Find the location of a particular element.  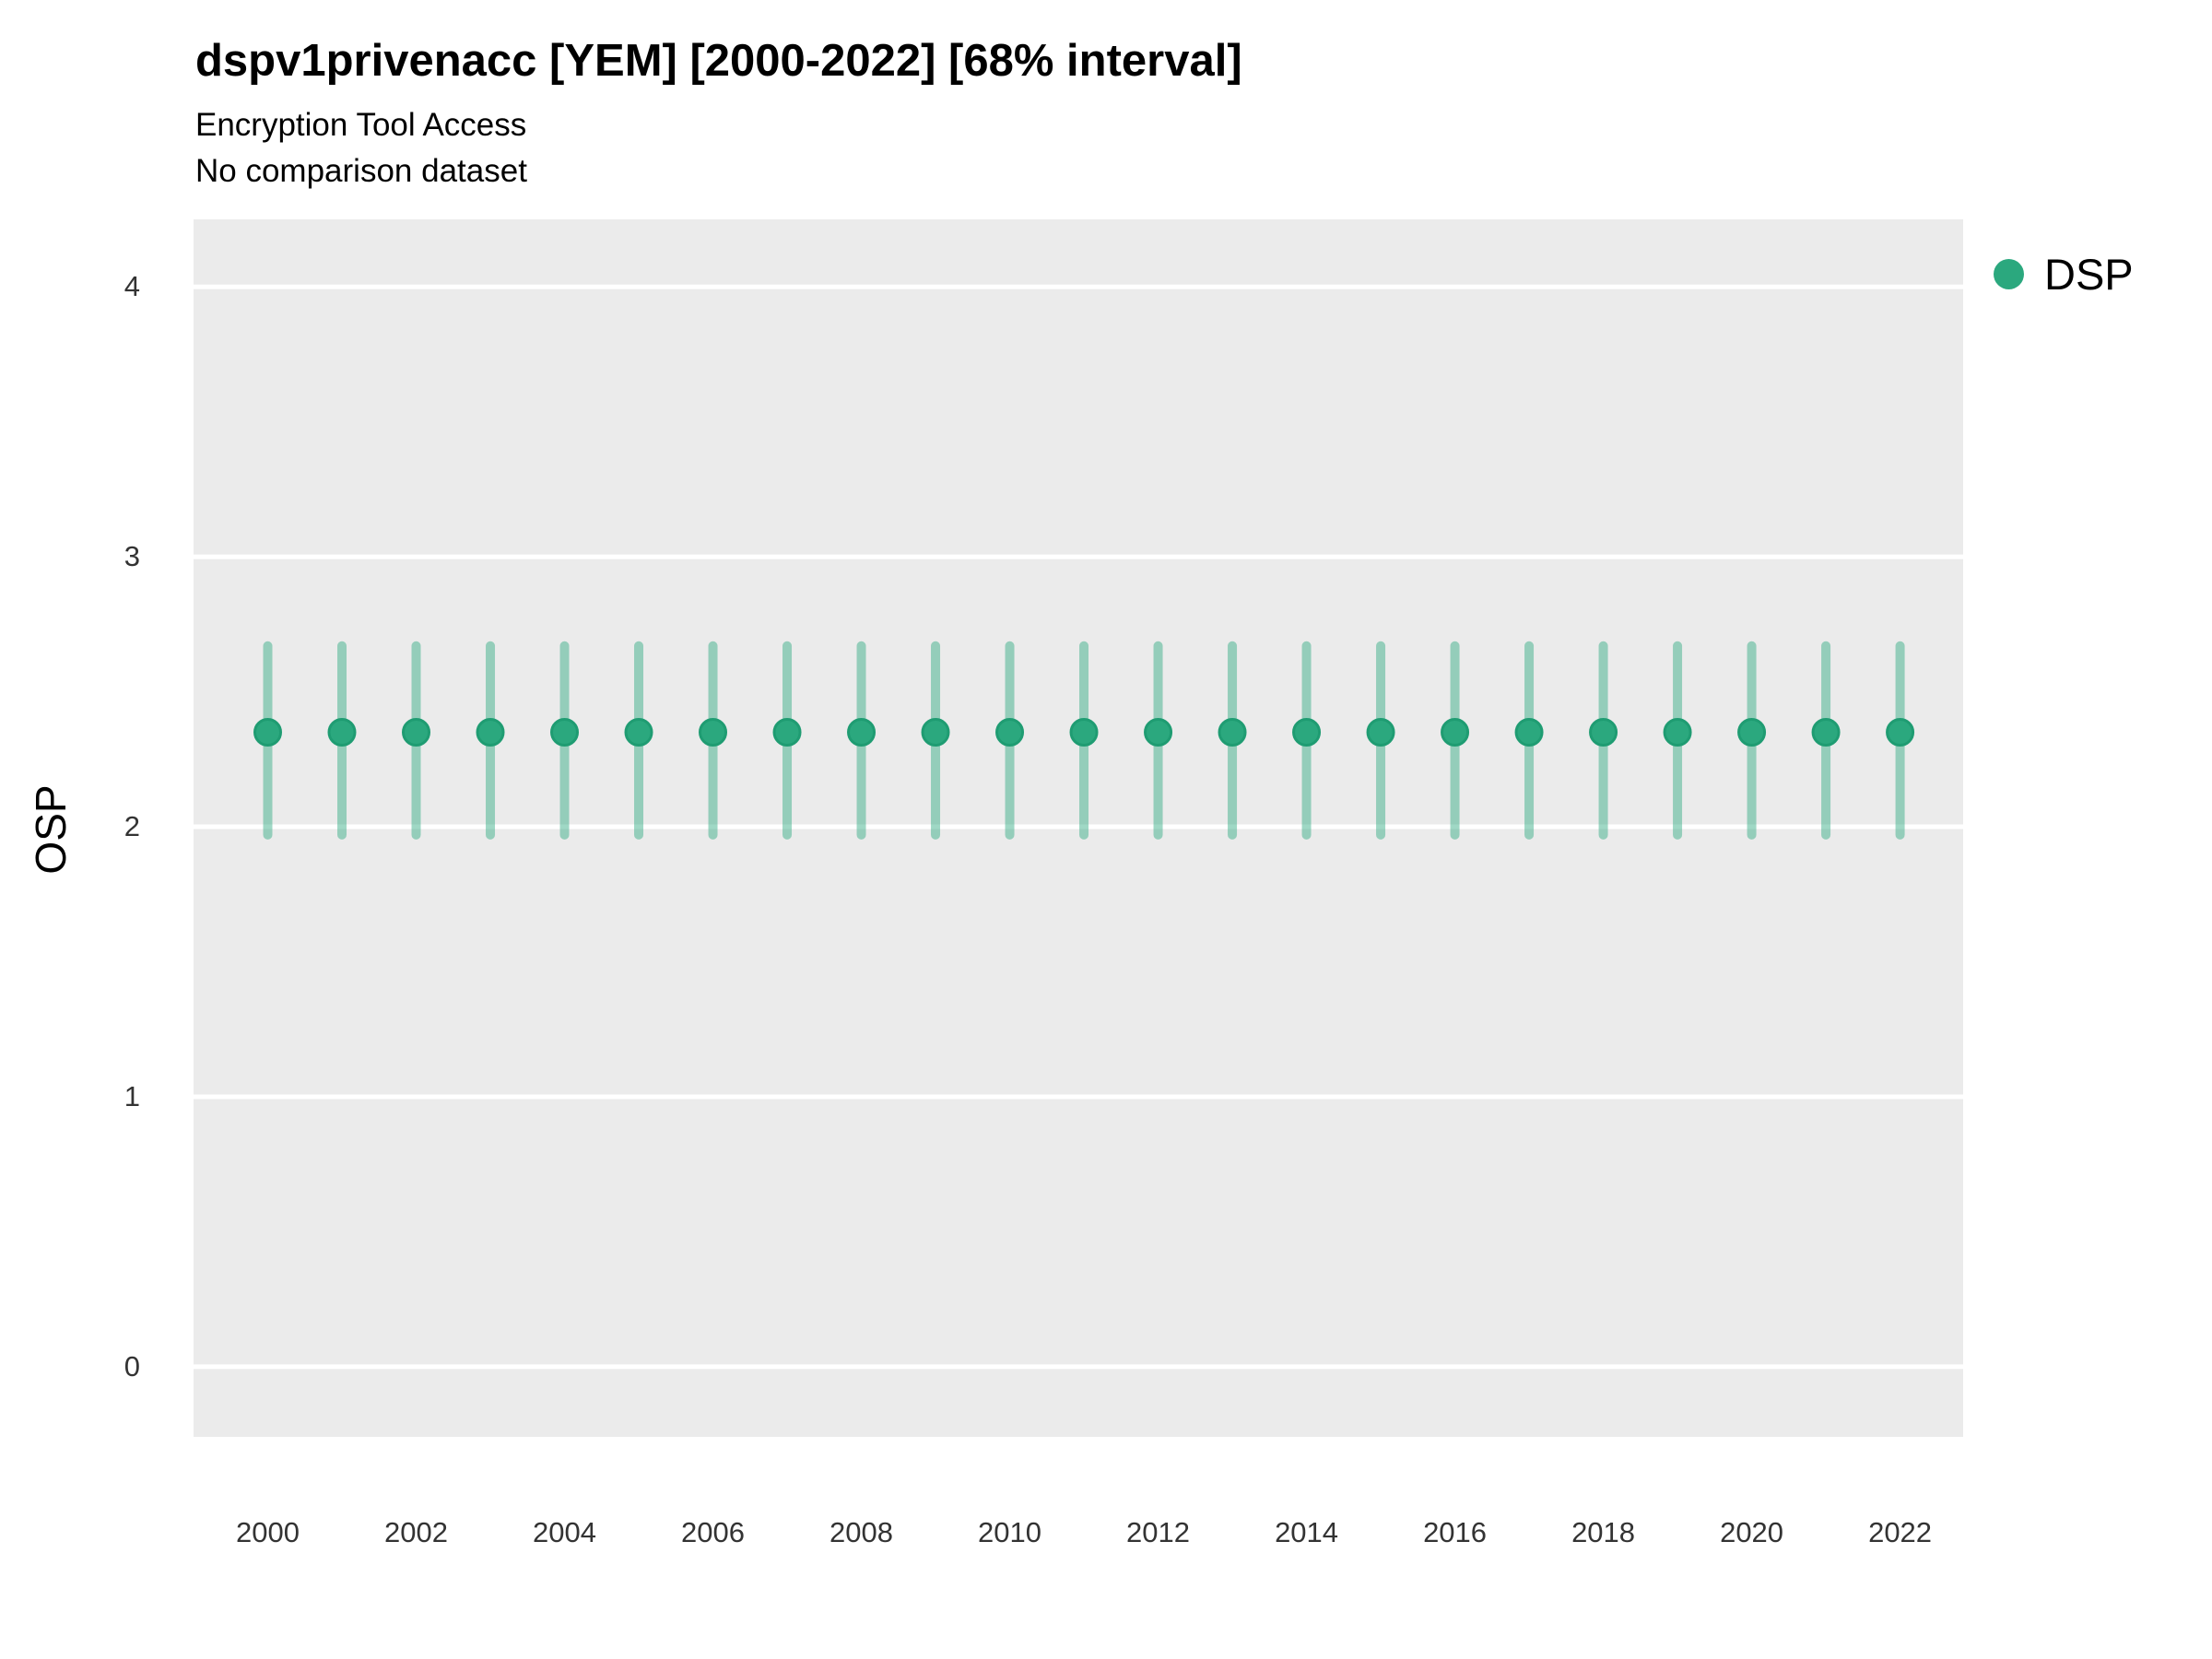

x-tick-label-2014: 2014 is located at coordinates (1307, 1532).